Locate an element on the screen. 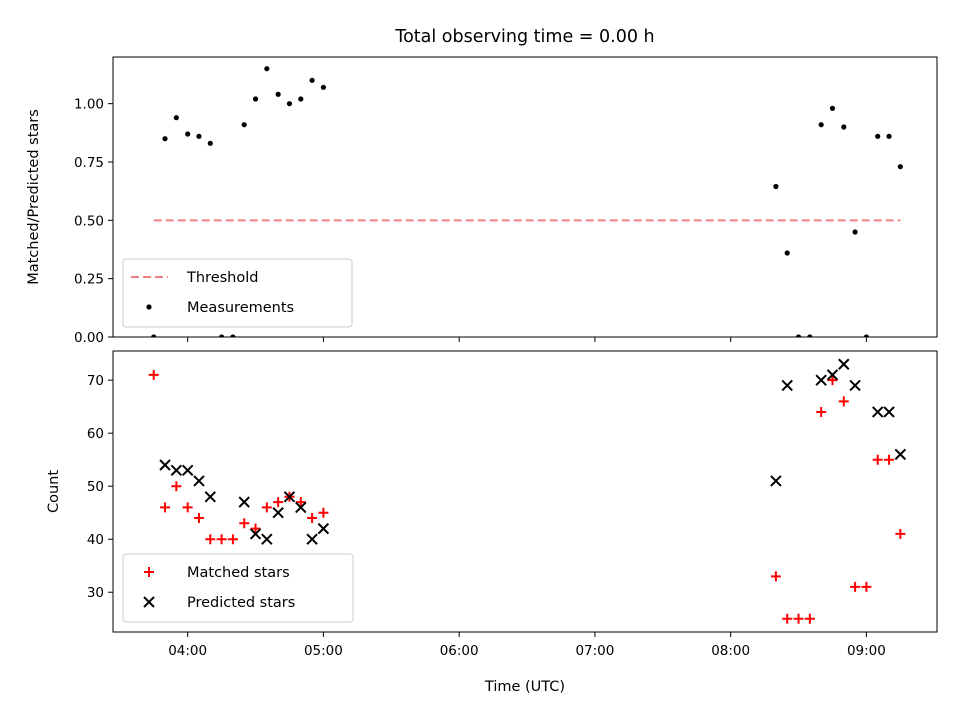 Image resolution: width=960 pixels, height=720 pixels. x-tick-label: 04:00 is located at coordinates (187, 651).